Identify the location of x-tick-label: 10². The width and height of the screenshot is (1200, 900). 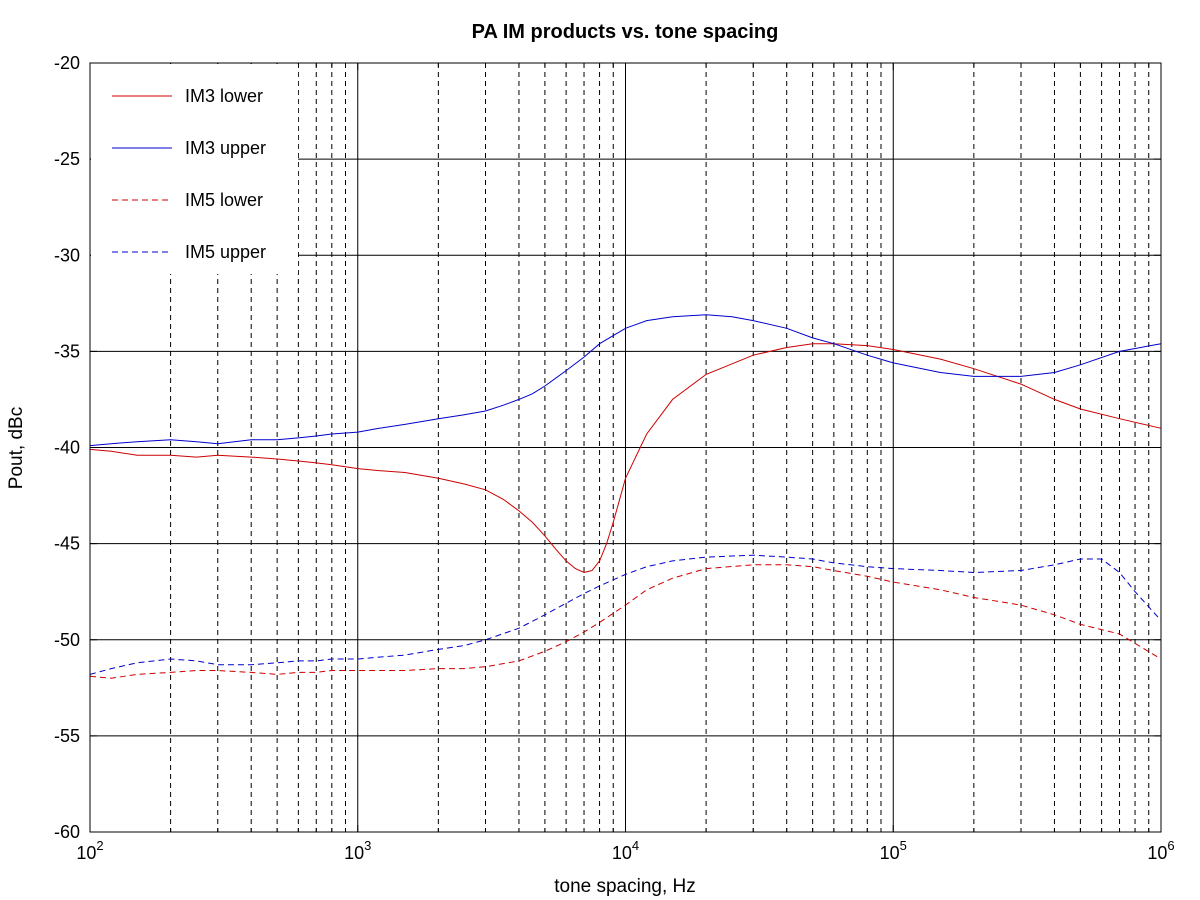
(89, 850).